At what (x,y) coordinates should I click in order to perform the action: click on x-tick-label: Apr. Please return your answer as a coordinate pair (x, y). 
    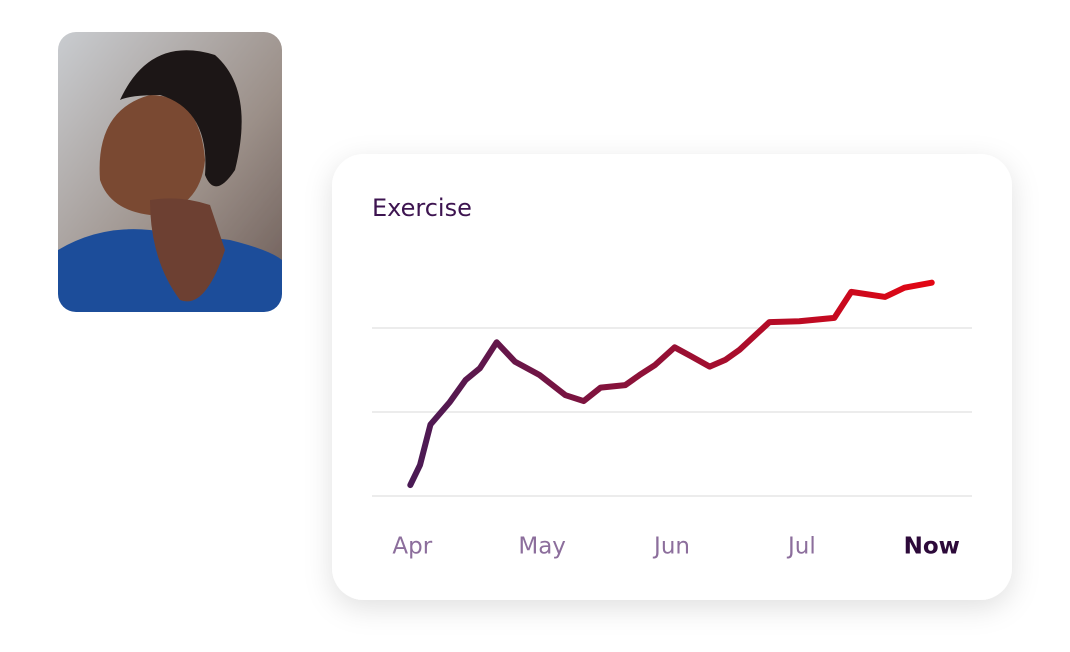
    Looking at the image, I should click on (412, 547).